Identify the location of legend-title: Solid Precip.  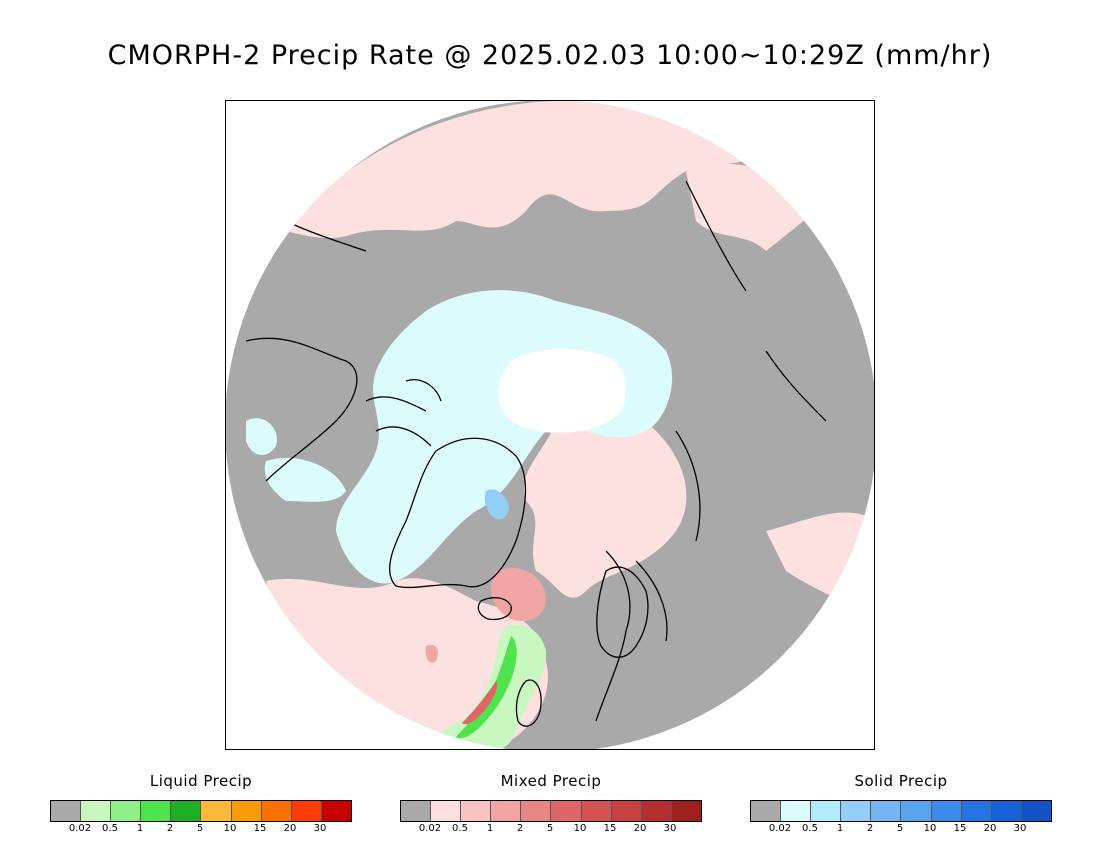
(901, 781).